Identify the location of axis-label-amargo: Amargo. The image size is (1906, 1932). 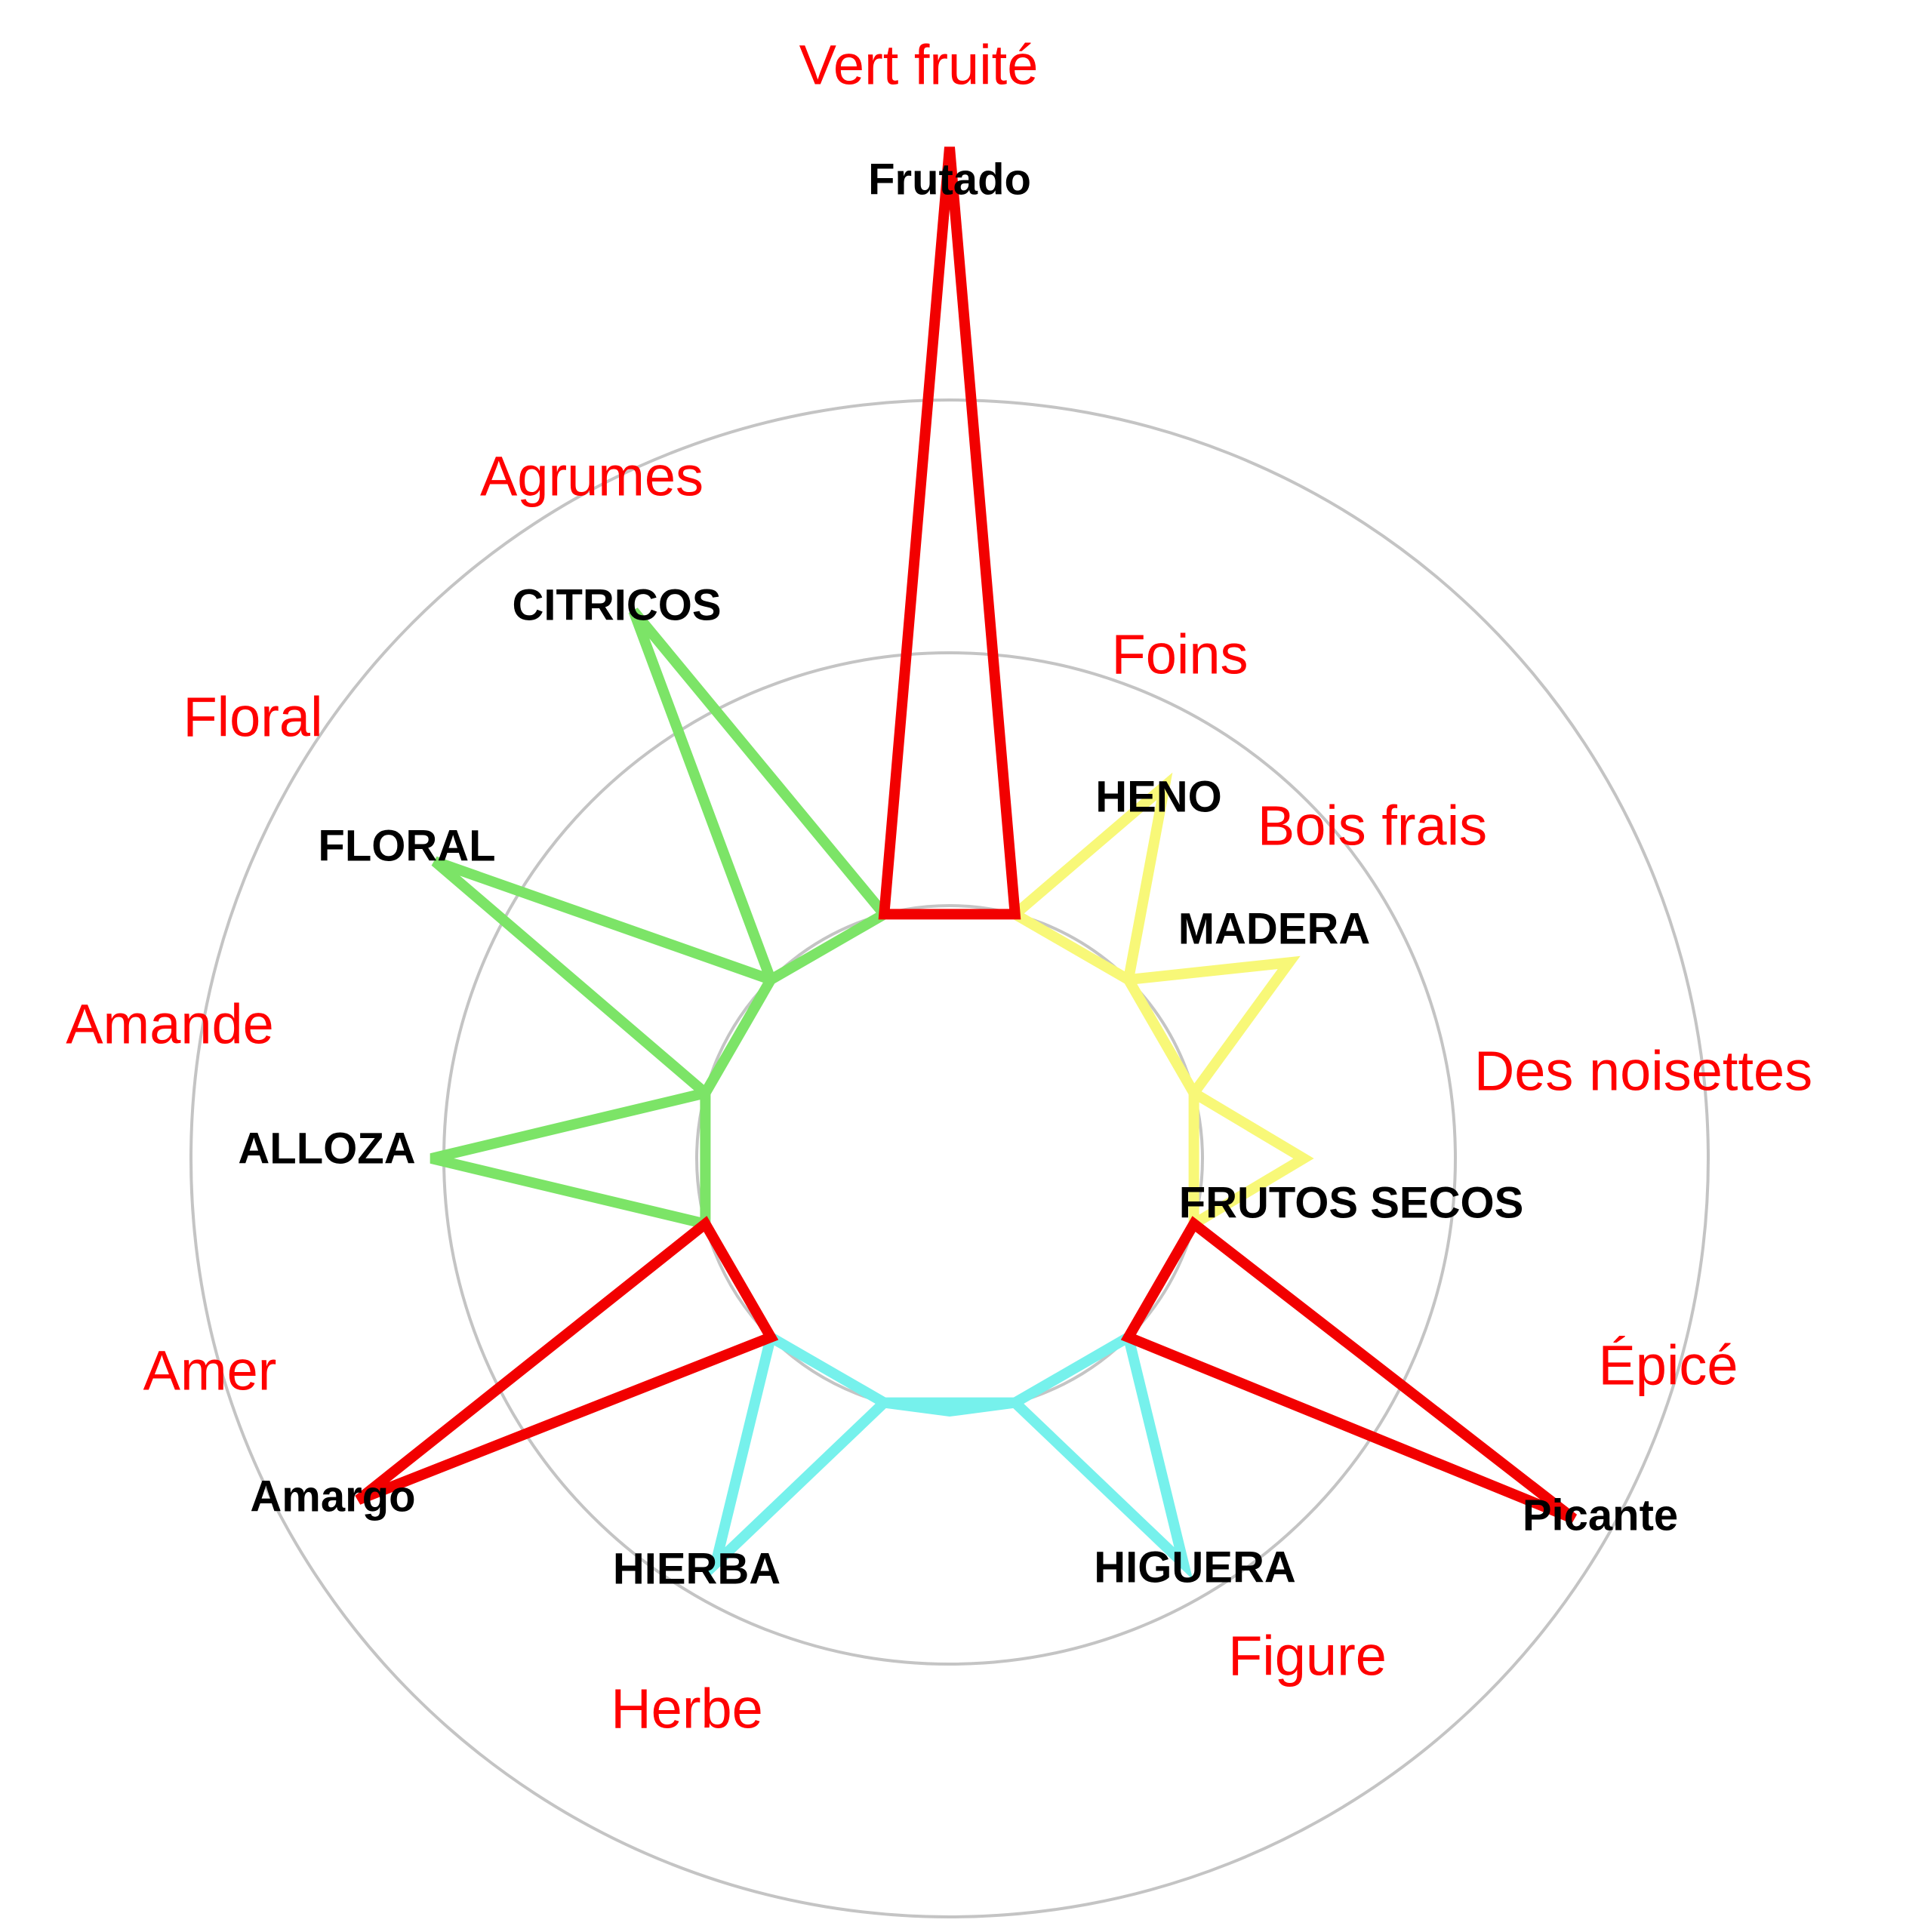
(332, 1496).